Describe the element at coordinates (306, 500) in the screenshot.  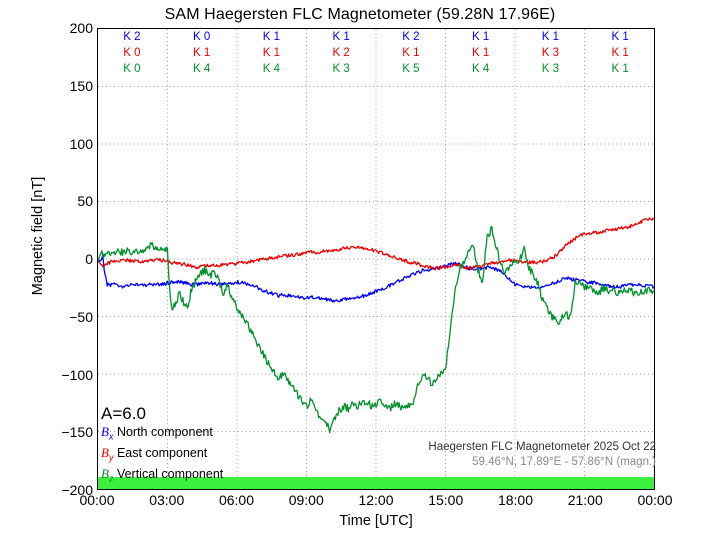
I see `x-tick-label: 09:00` at that location.